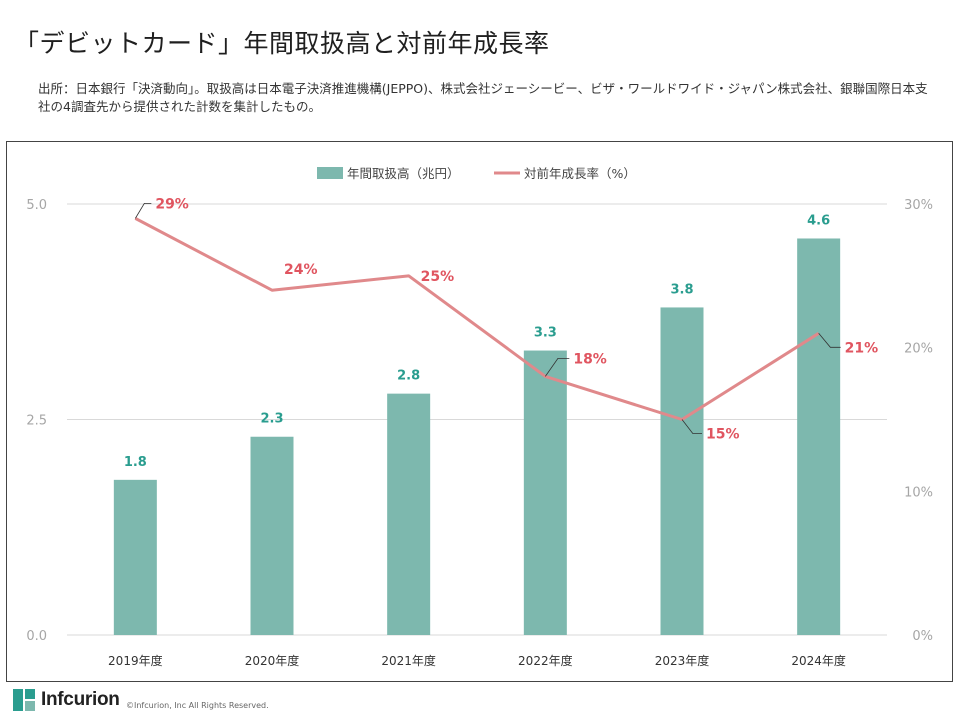 This screenshot has width=960, height=720. Describe the element at coordinates (545, 333) in the screenshot. I see `bar-data-label: 3.3` at that location.